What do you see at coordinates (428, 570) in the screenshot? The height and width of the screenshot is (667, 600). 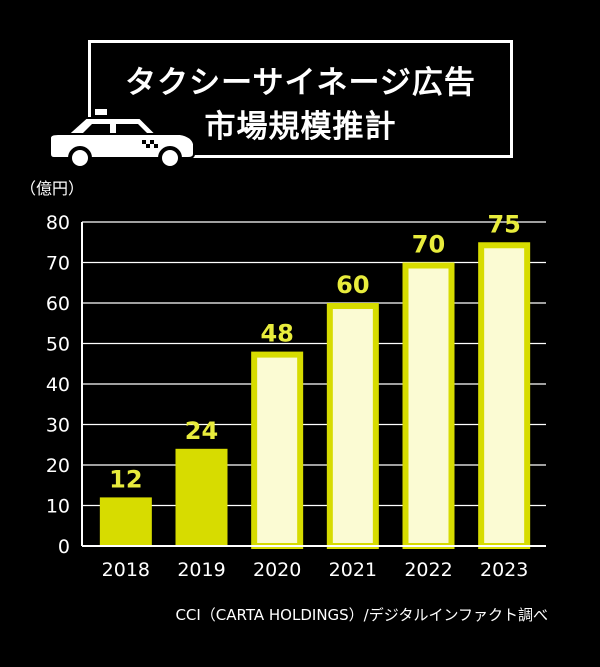 I see `x-tick-label-2022: 2022` at bounding box center [428, 570].